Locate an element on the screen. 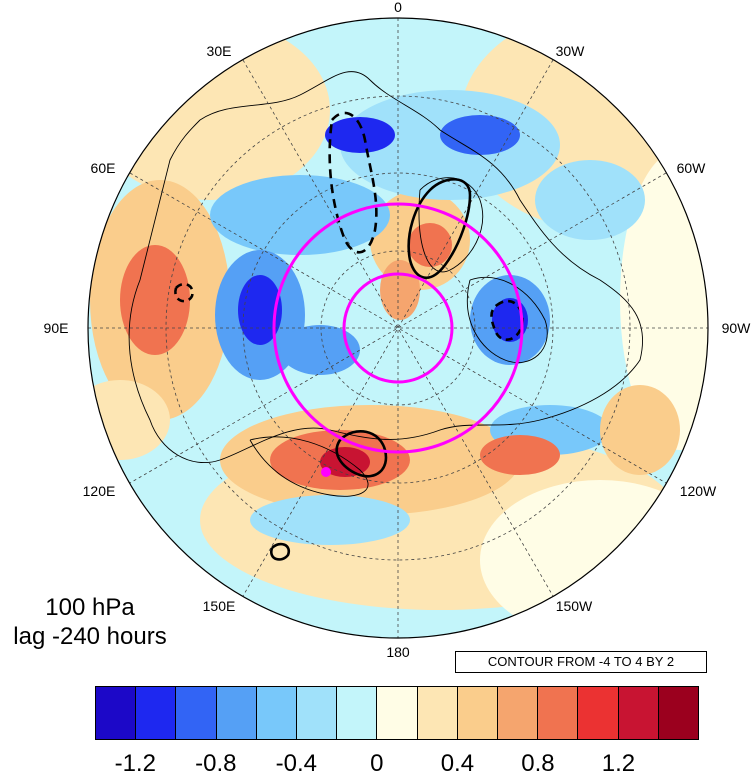 Image resolution: width=754 pixels, height=779 pixels. positive-contour-siberia is located at coordinates (361, 454).